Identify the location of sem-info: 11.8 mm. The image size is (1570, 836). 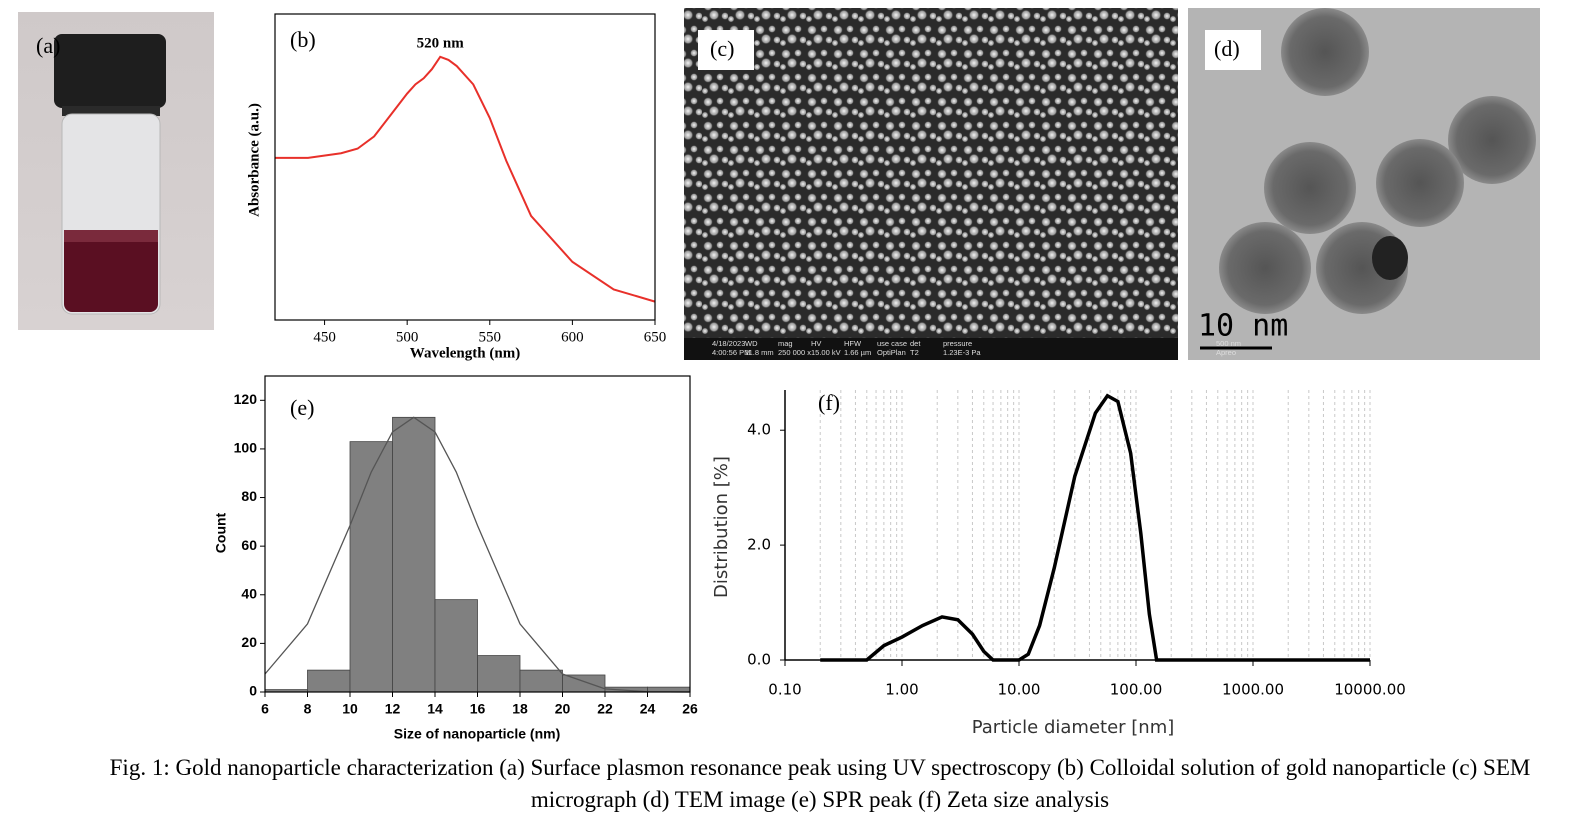
(759, 352).